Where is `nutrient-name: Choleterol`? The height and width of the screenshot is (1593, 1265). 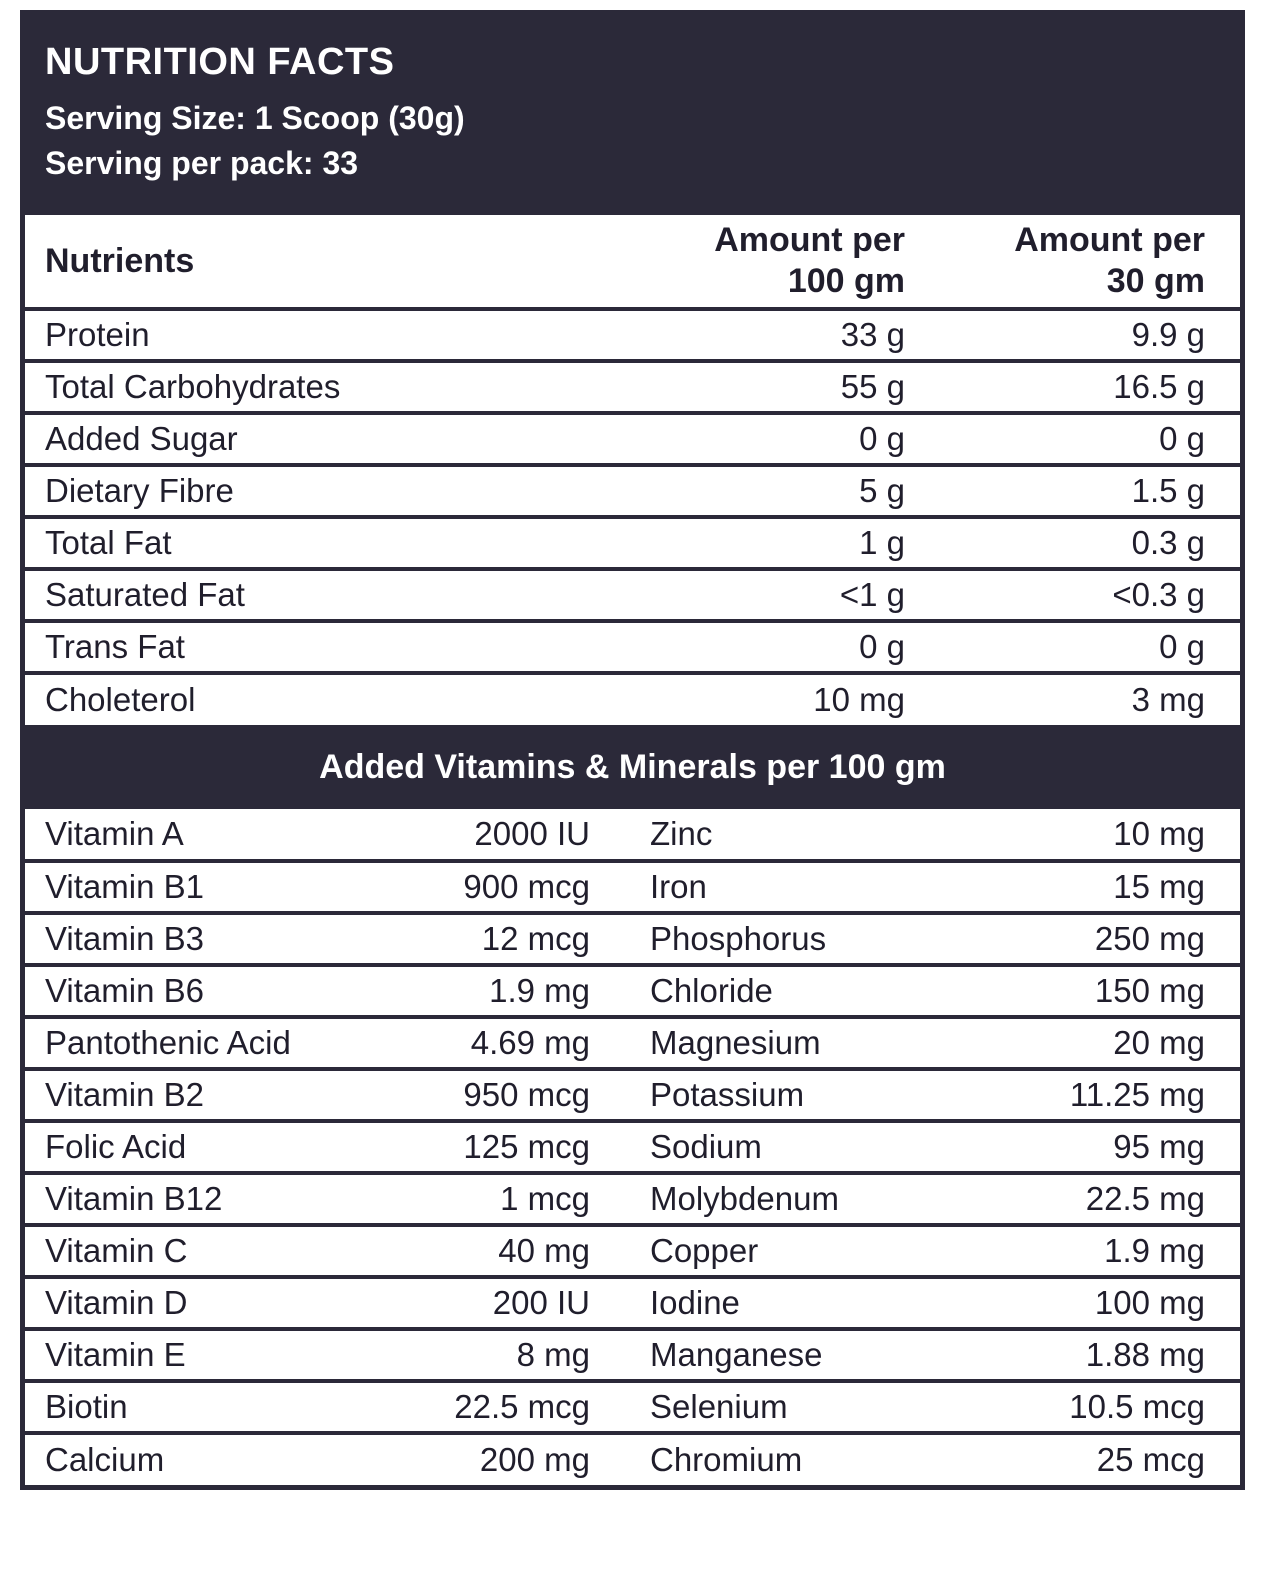
nutrient-name: Choleterol is located at coordinates (120, 699).